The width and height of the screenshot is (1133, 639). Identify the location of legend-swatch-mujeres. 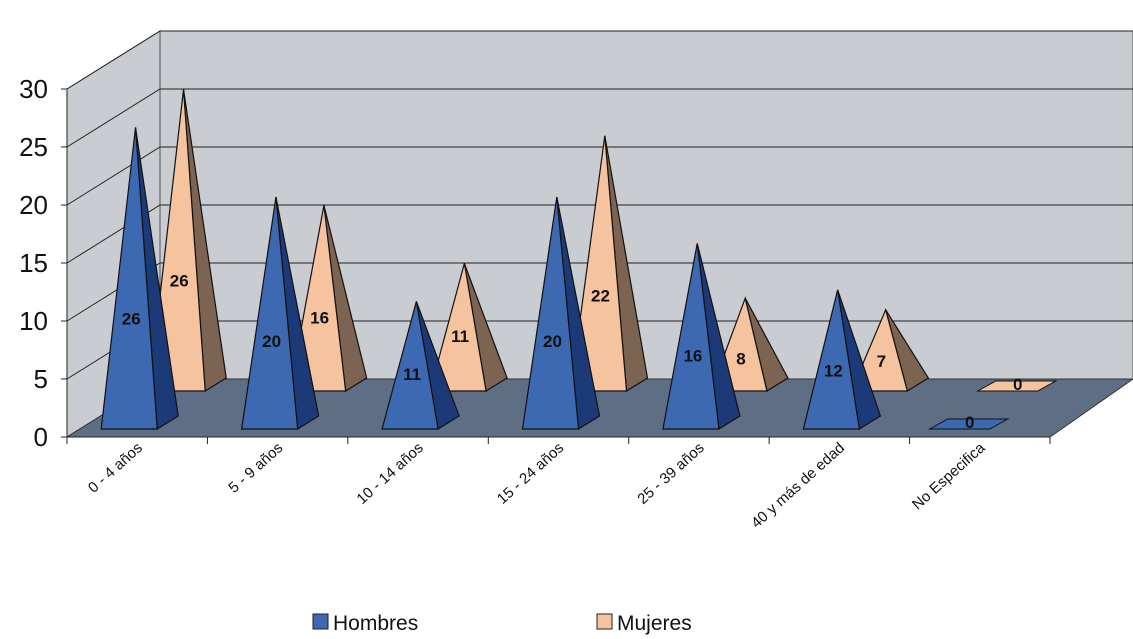
(604, 621).